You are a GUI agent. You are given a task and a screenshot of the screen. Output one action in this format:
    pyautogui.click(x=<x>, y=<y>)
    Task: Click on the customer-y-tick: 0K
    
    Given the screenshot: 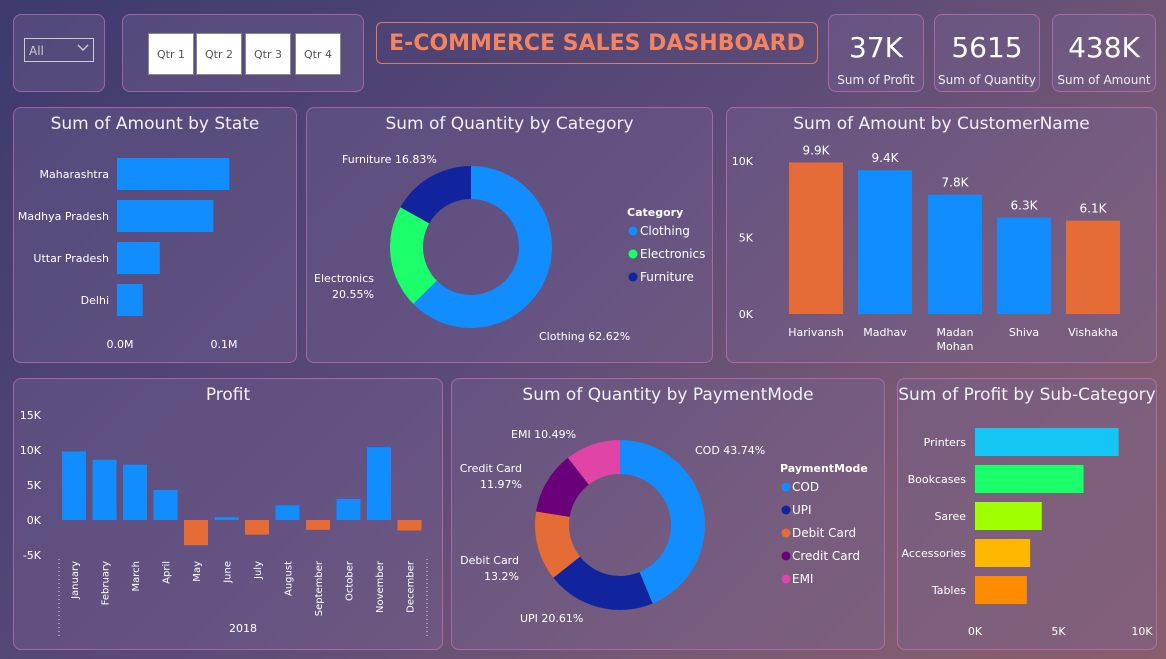 What is the action you would take?
    pyautogui.click(x=746, y=314)
    